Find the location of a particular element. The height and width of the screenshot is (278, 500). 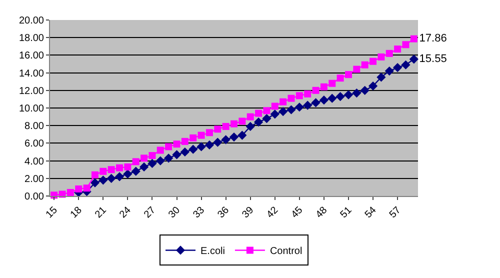

x-tick-label: 57 is located at coordinates (396, 212).